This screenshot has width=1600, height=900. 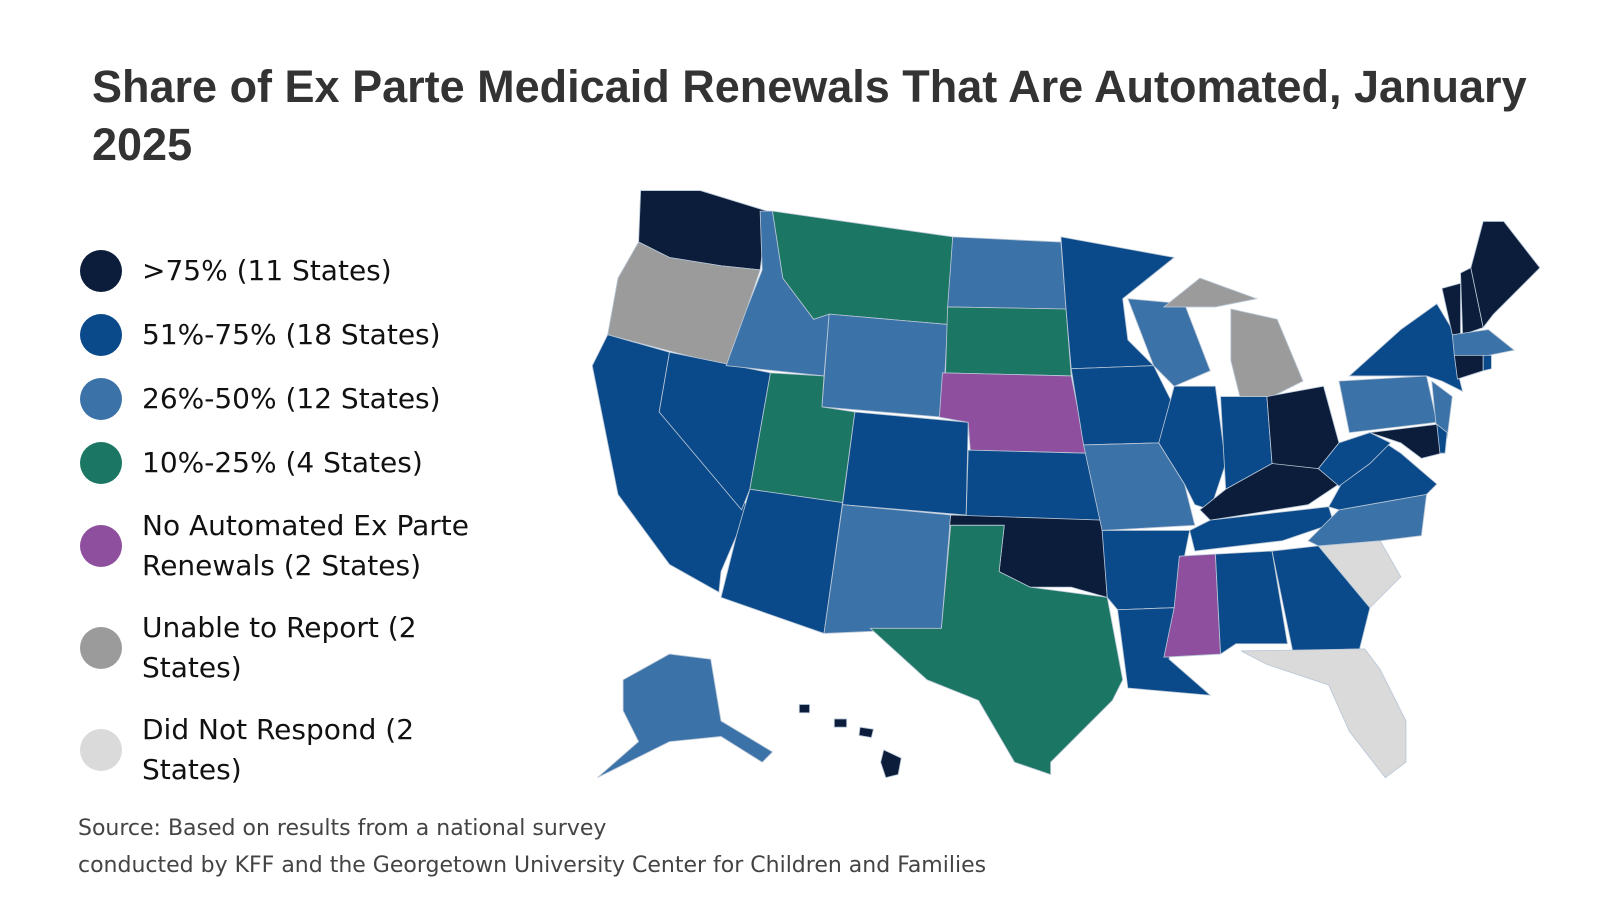 I want to click on legend-label: Did Not Respond (2 States), so click(x=278, y=749).